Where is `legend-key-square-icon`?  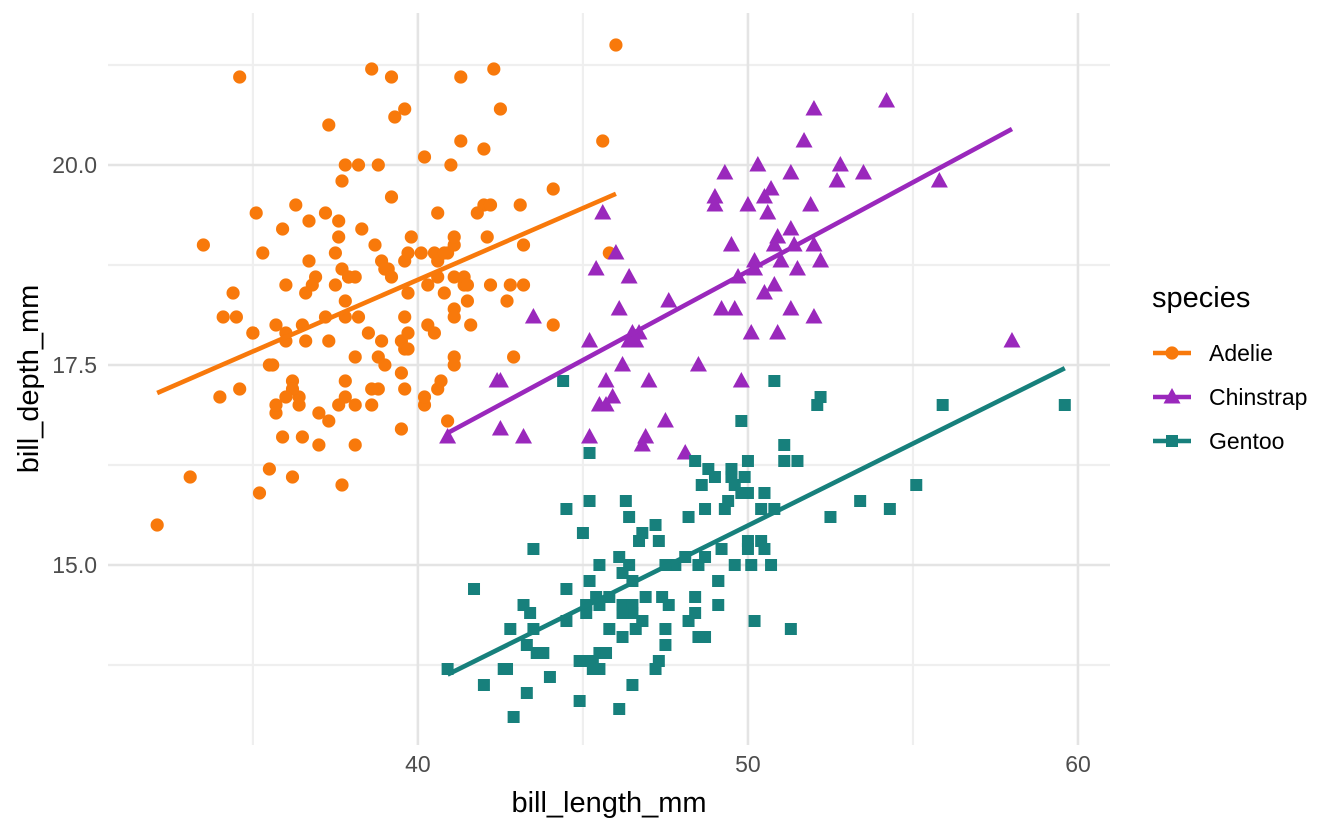
legend-key-square-icon is located at coordinates (1172, 441).